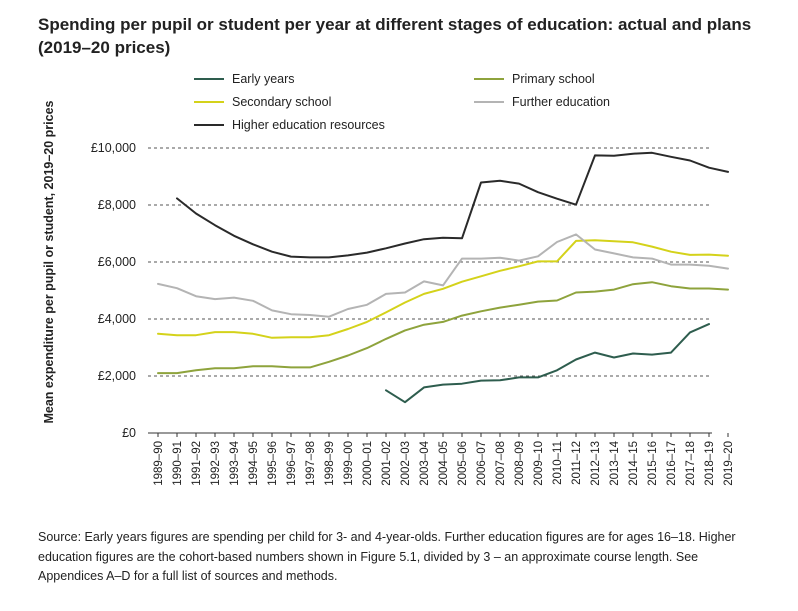  What do you see at coordinates (368, 463) in the screenshot?
I see `x-tick-label: 2000–01` at bounding box center [368, 463].